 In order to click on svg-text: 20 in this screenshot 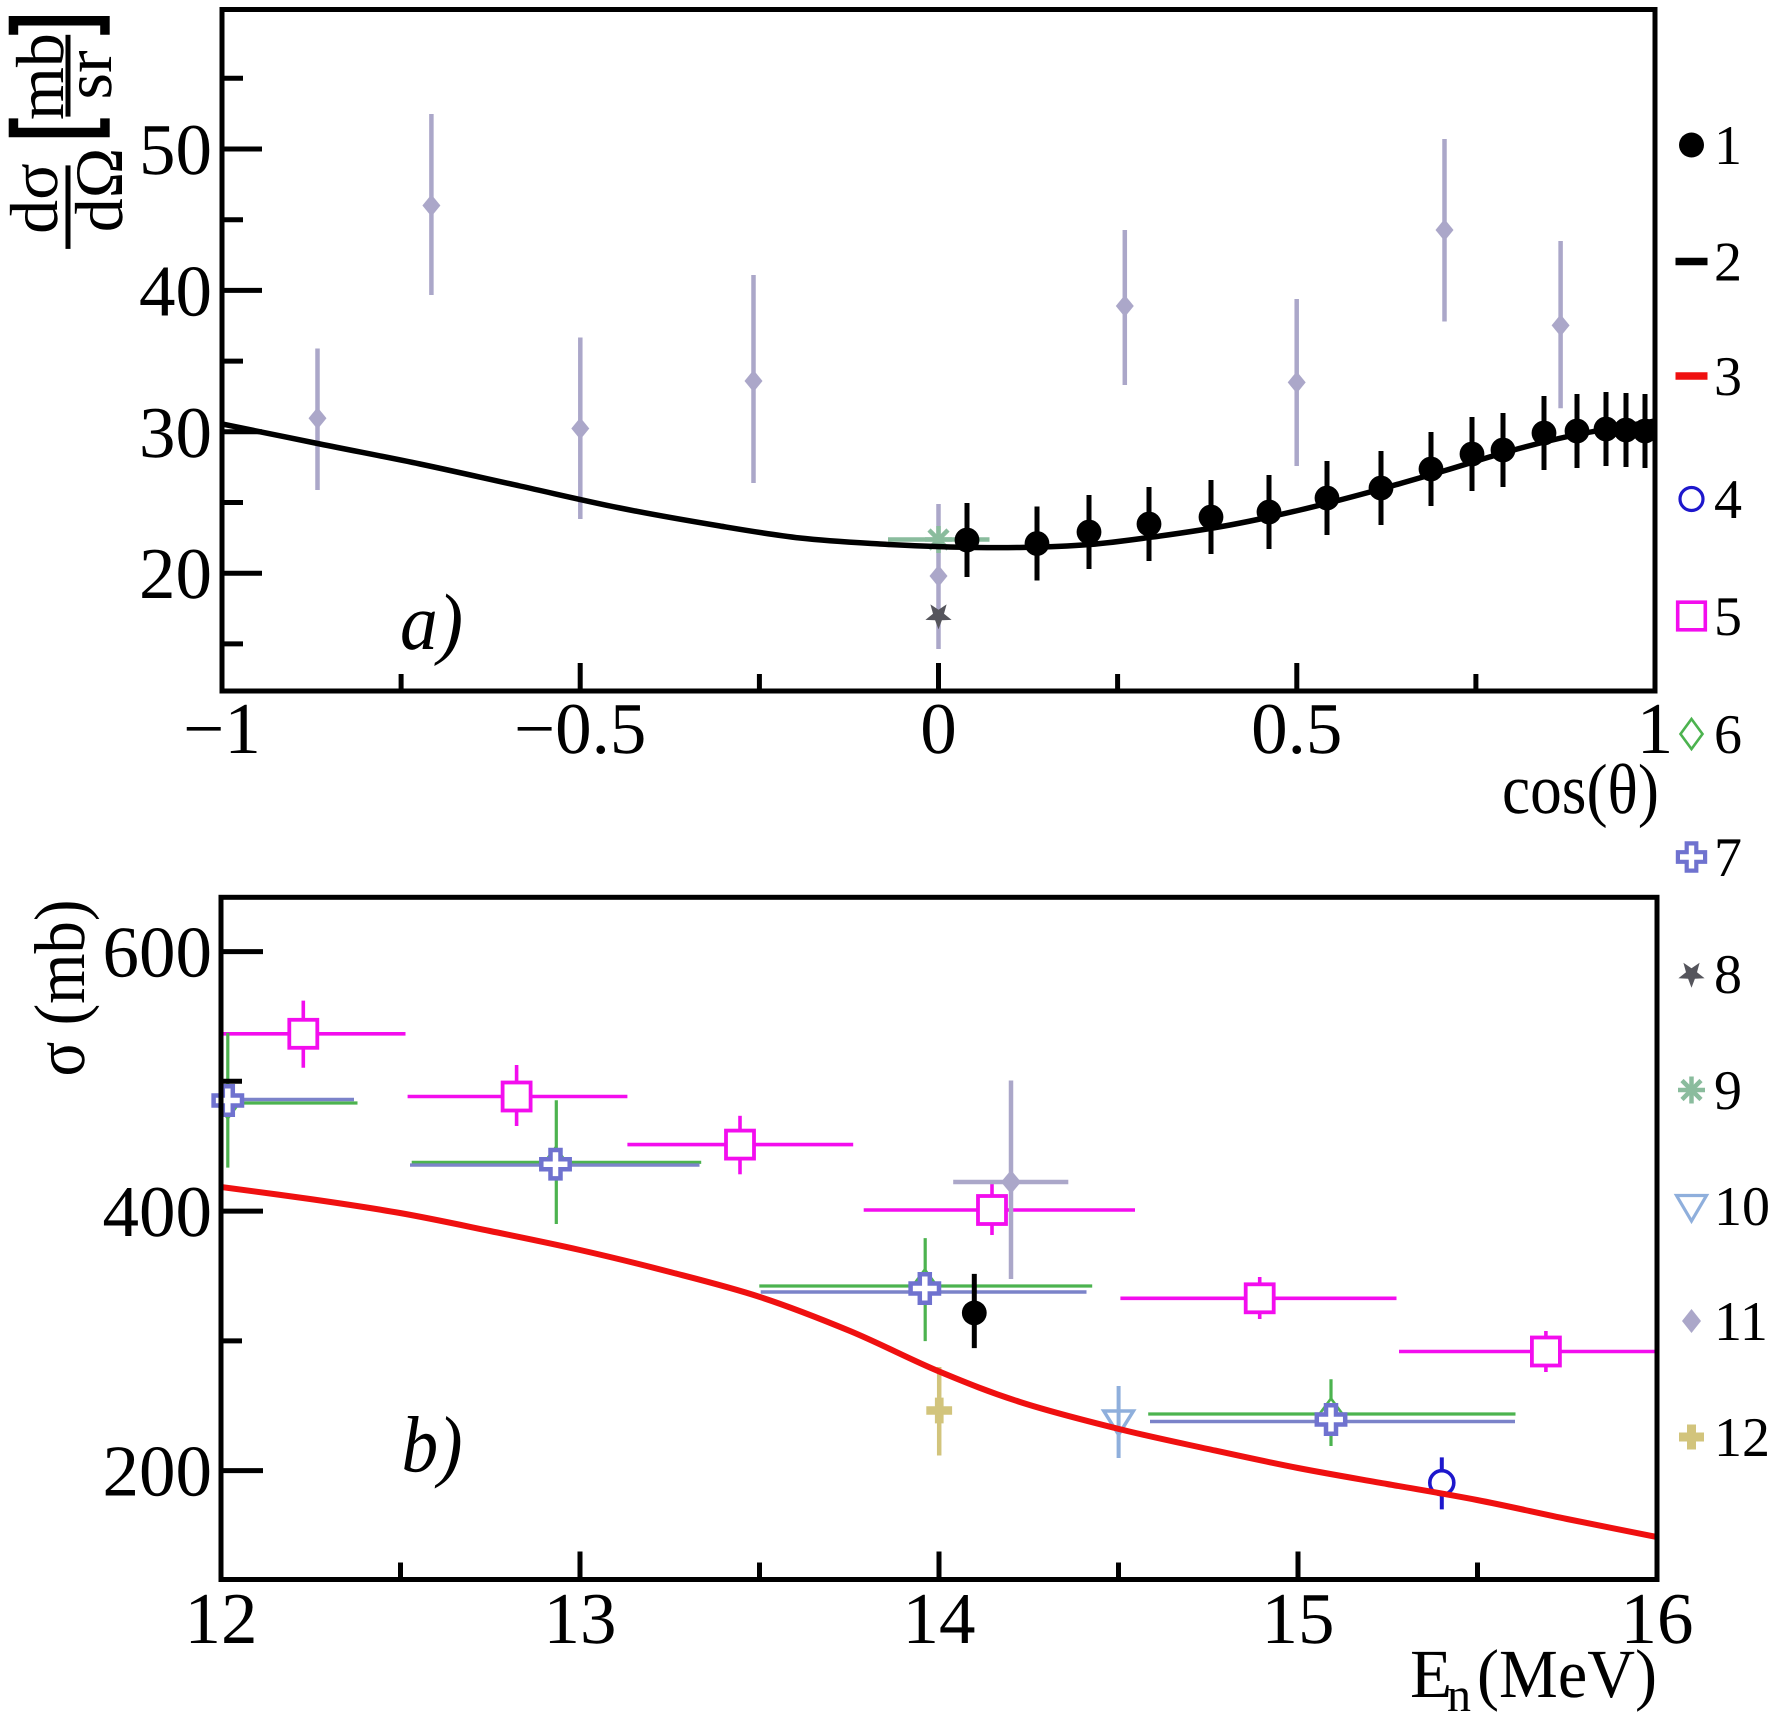, I will do `click(175, 573)`.